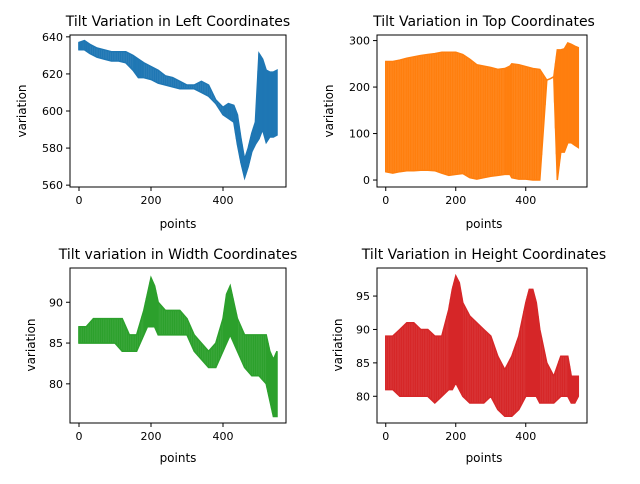 This screenshot has height=484, width=640. I want to click on chart-title-left: Tilt Variation in Left Coordinates, so click(177, 22).